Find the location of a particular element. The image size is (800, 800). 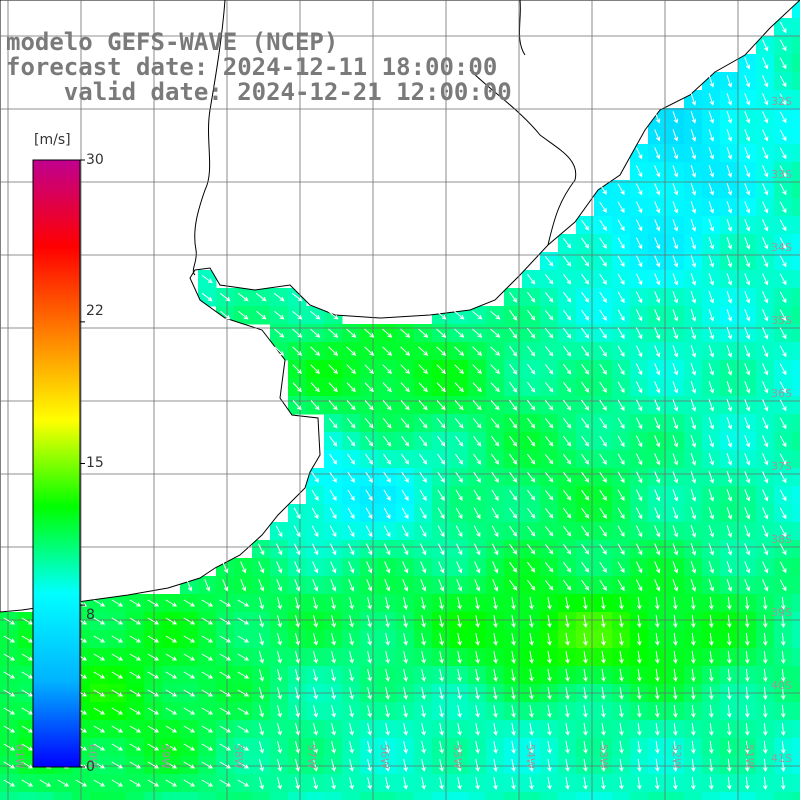

lon-label: 59W is located at coordinates (165, 756).